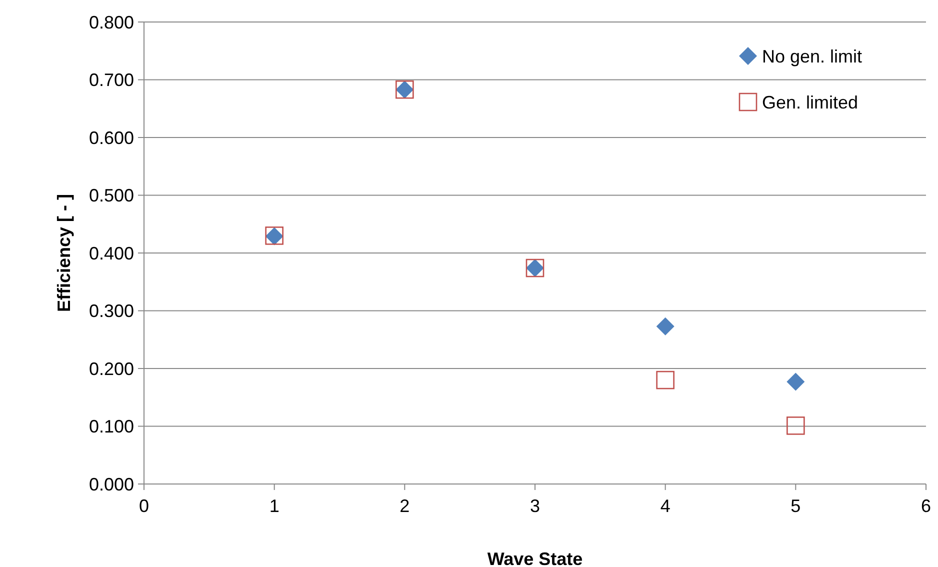 The width and height of the screenshot is (938, 567). I want to click on legend-label: No gen. limit, so click(812, 56).